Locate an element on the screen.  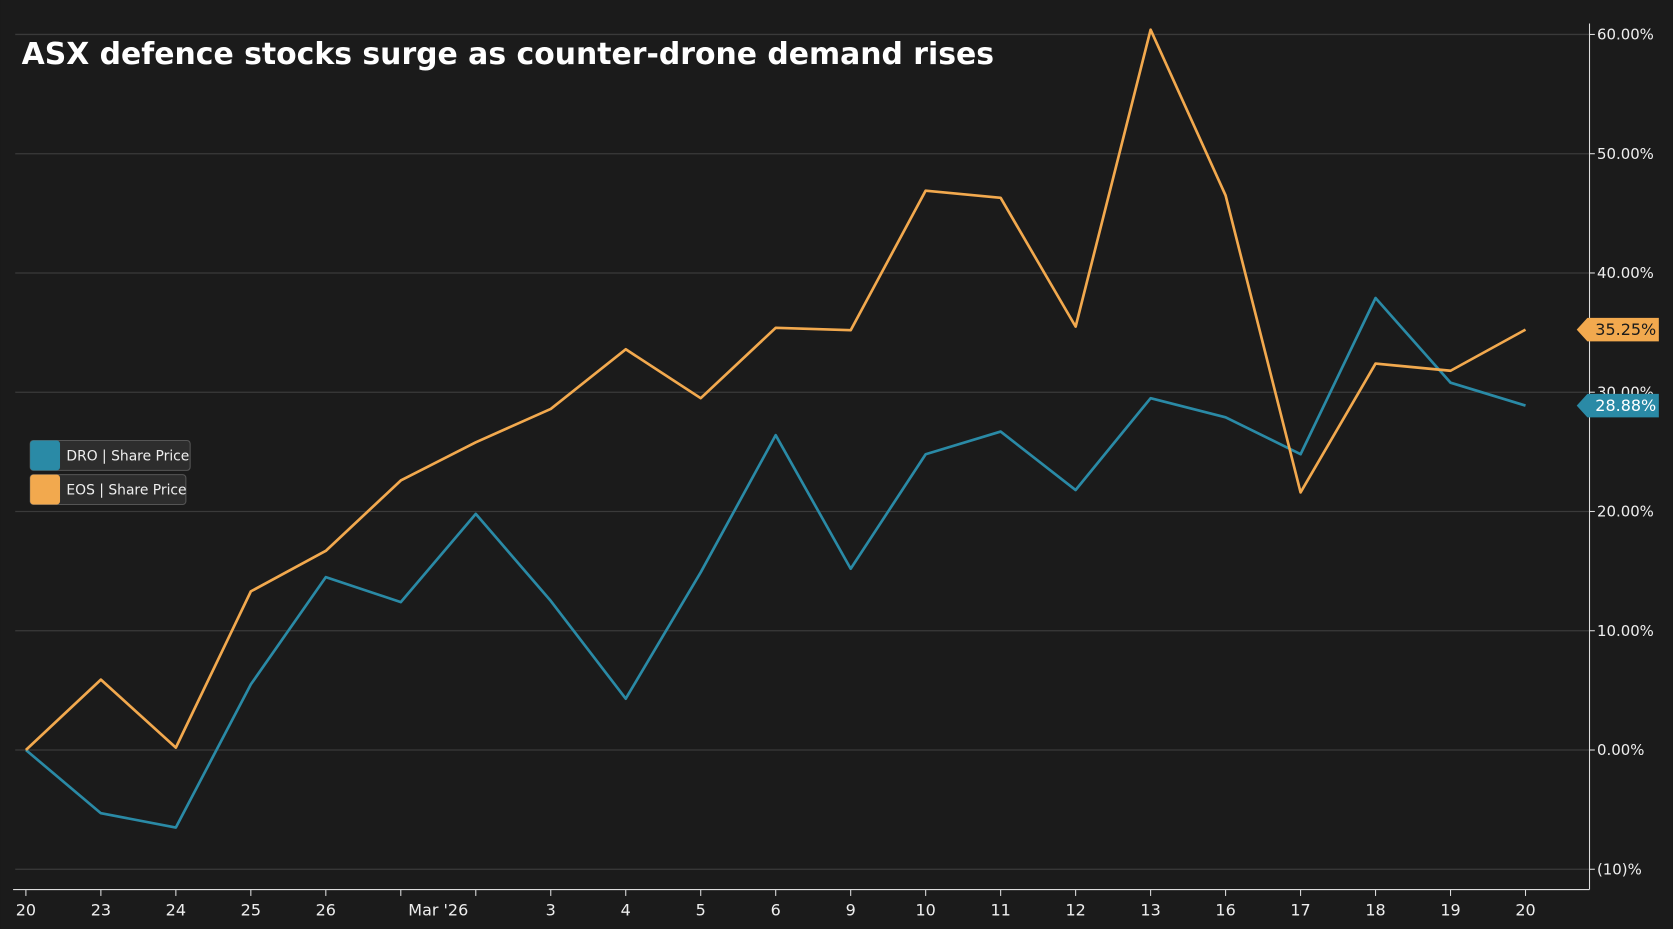
legend-label: DRO | Share Price is located at coordinates (127, 457).